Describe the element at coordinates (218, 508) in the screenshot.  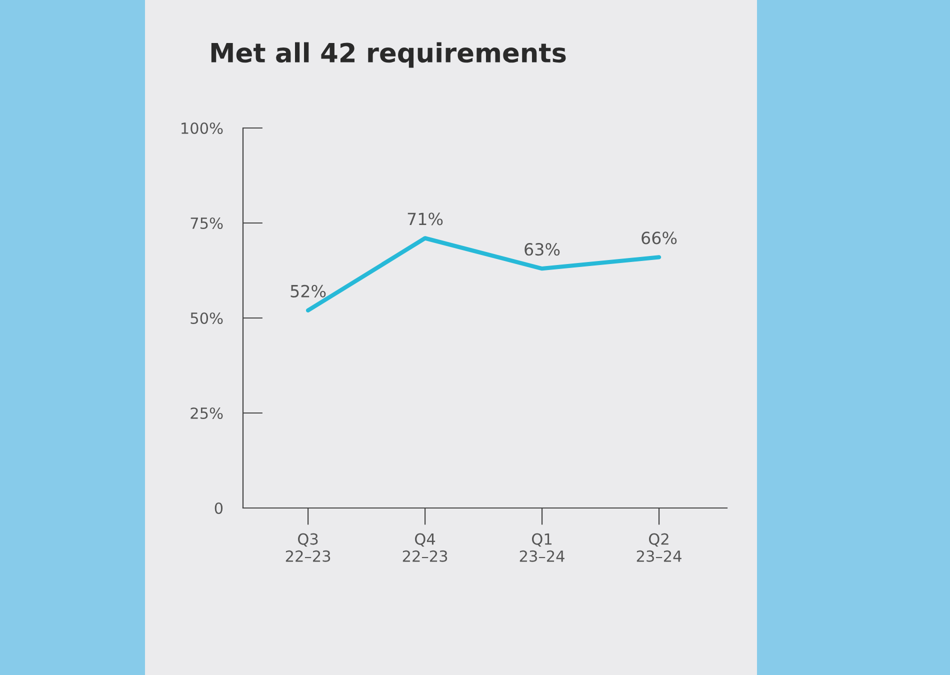
I see `y-tick-label: 0` at that location.